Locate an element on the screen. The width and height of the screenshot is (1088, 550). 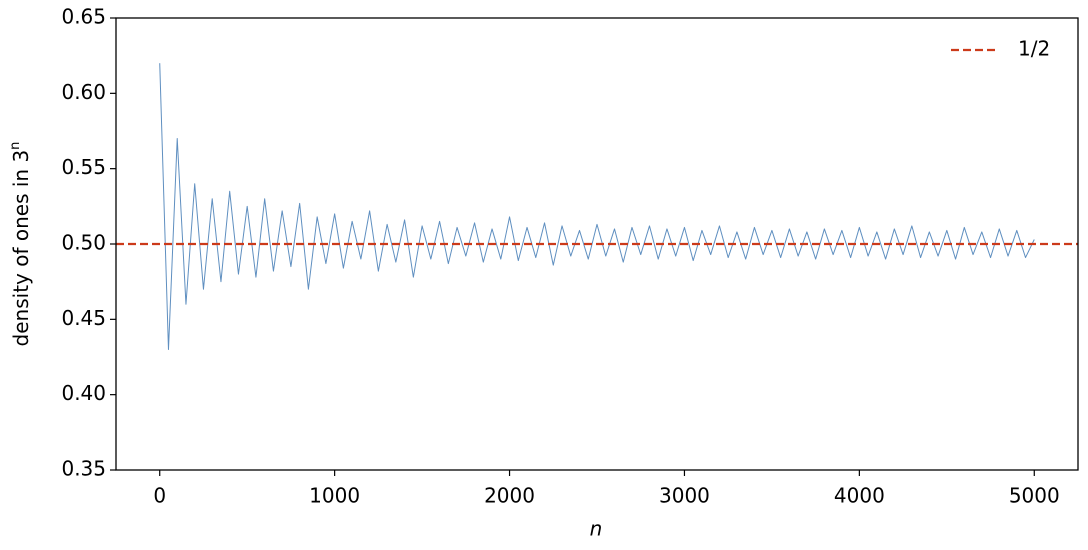
y-tick-label: 0.40 is located at coordinates (83, 393).